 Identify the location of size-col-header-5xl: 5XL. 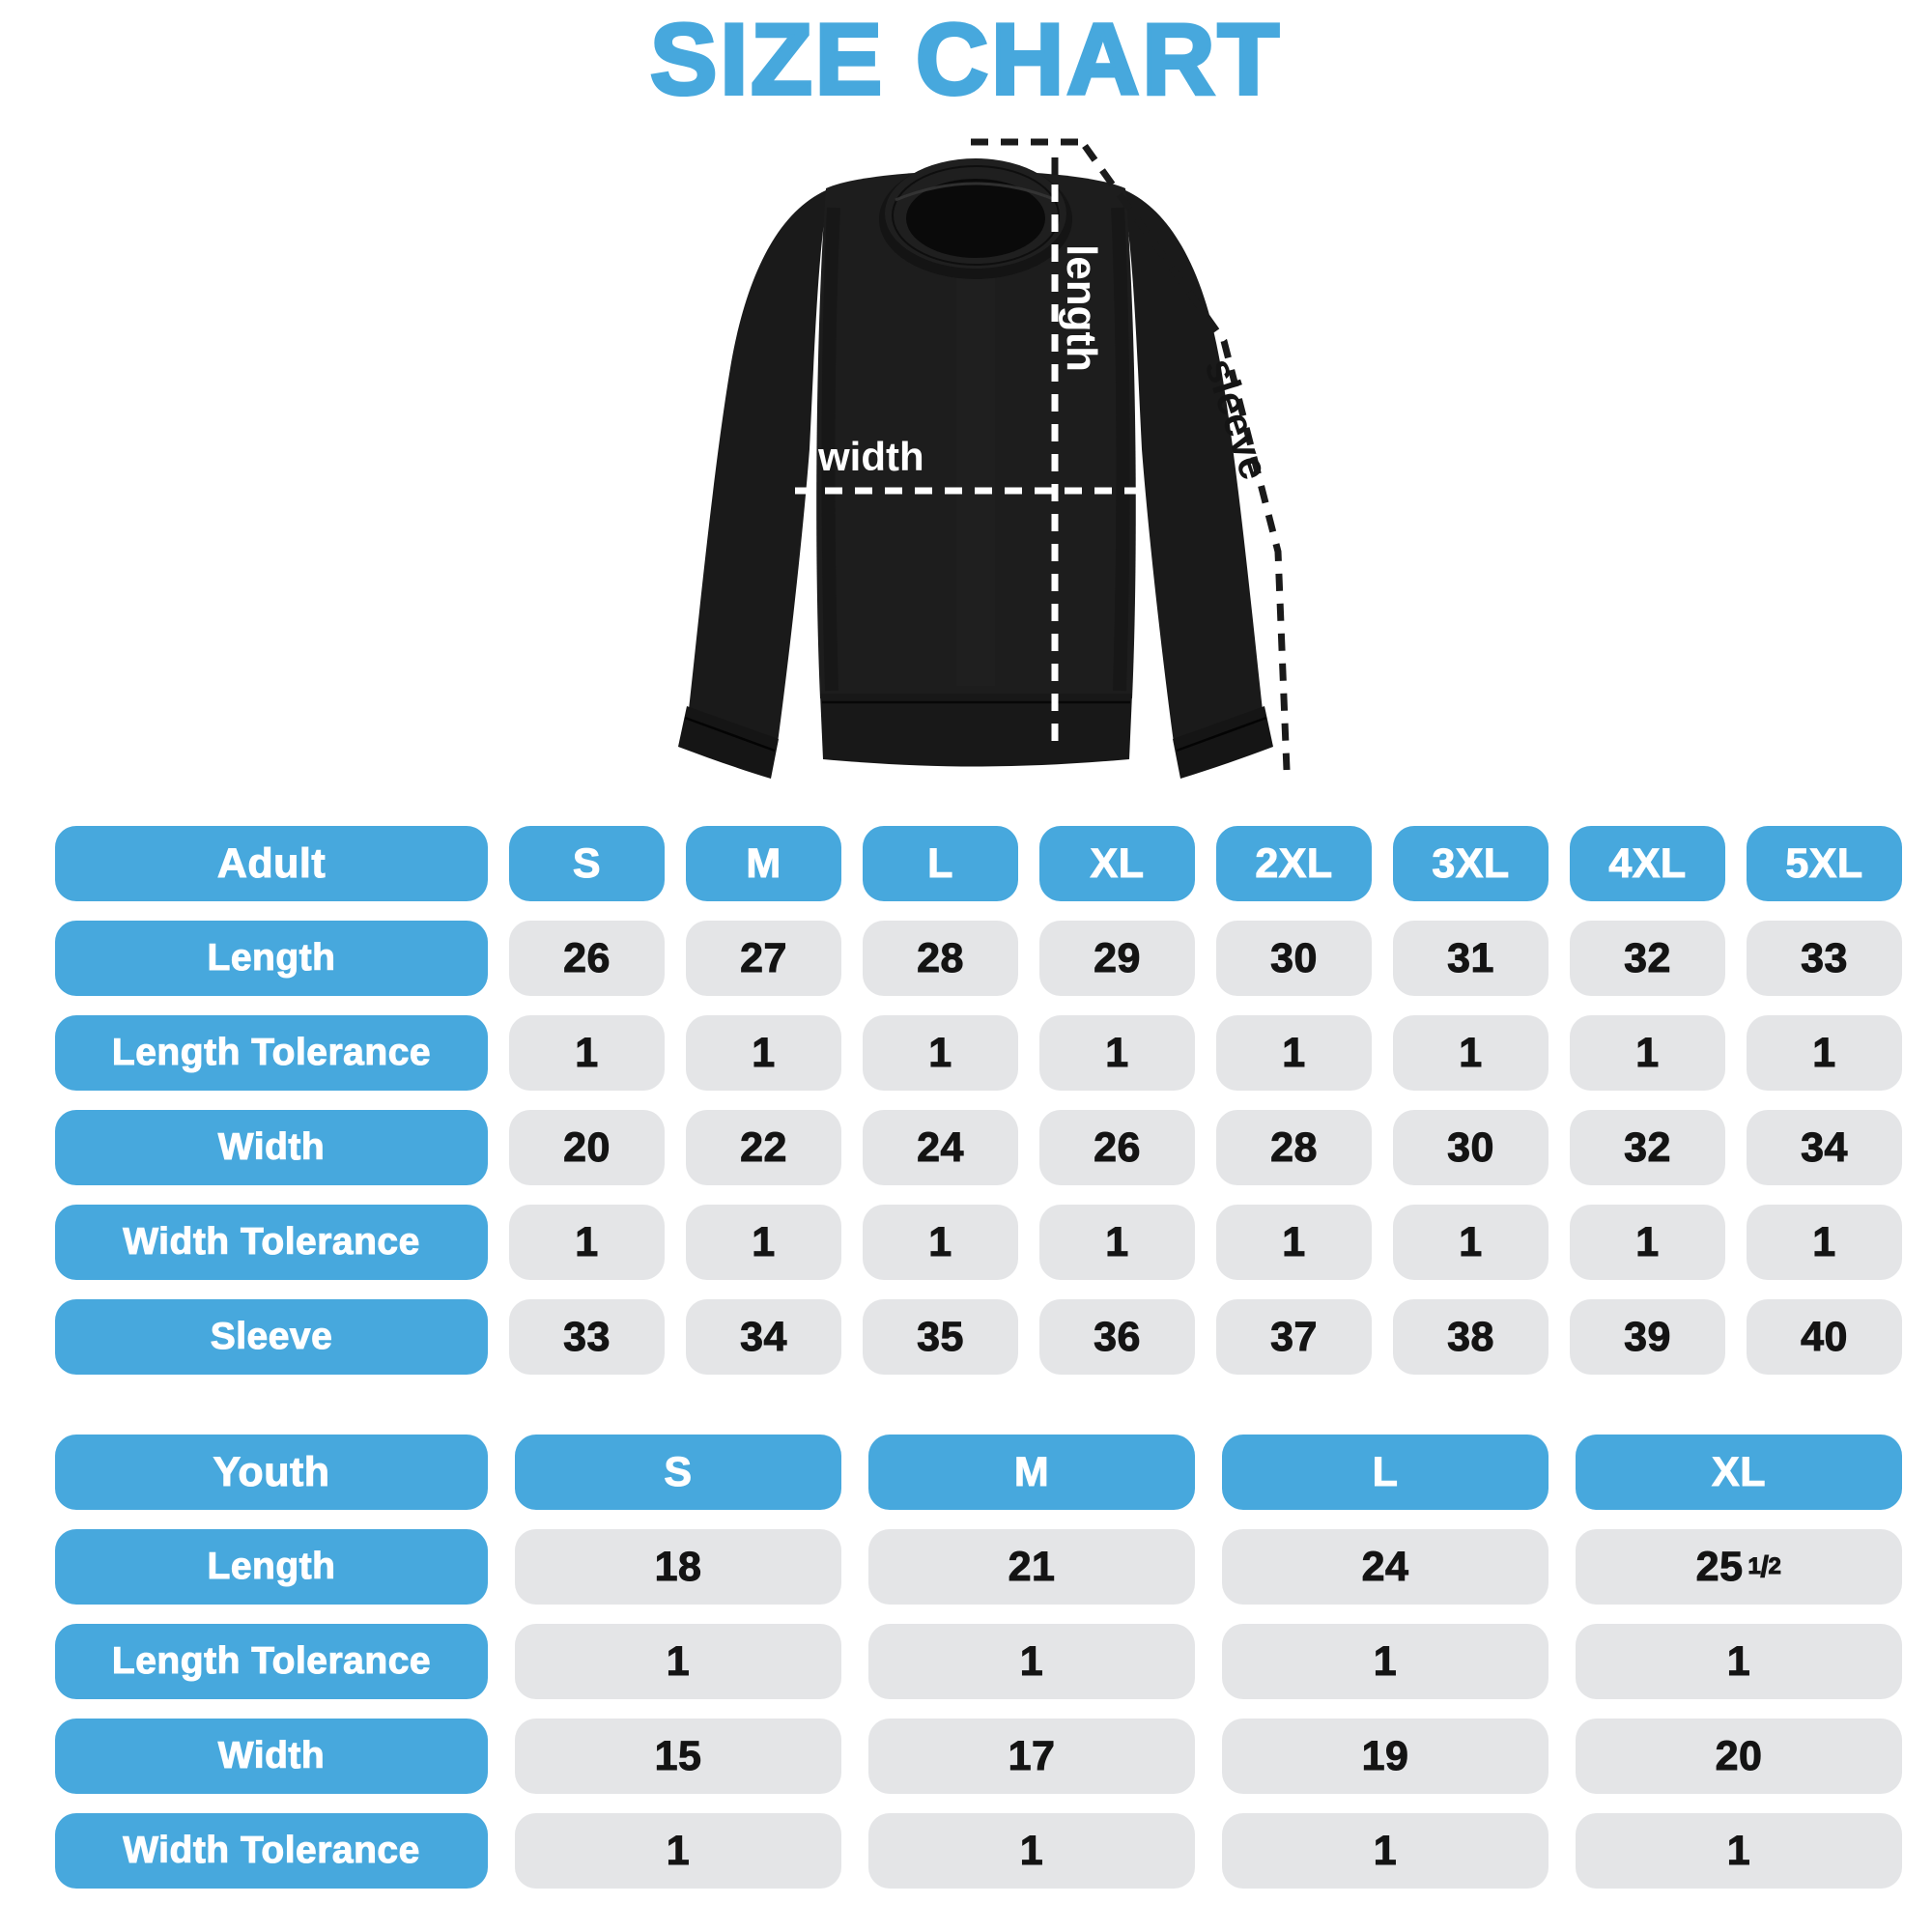
(1824, 863).